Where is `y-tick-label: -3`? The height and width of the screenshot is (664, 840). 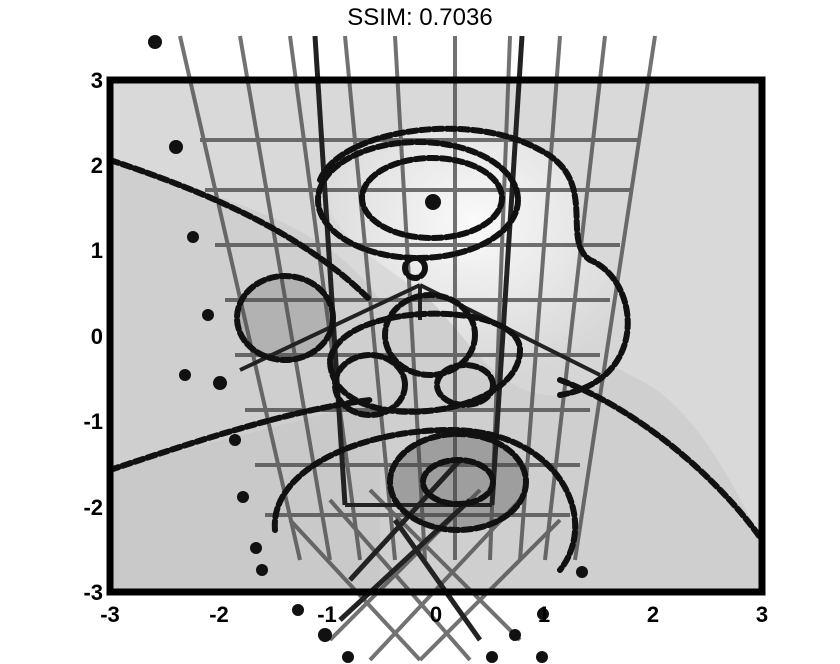 y-tick-label: -3 is located at coordinates (93, 592).